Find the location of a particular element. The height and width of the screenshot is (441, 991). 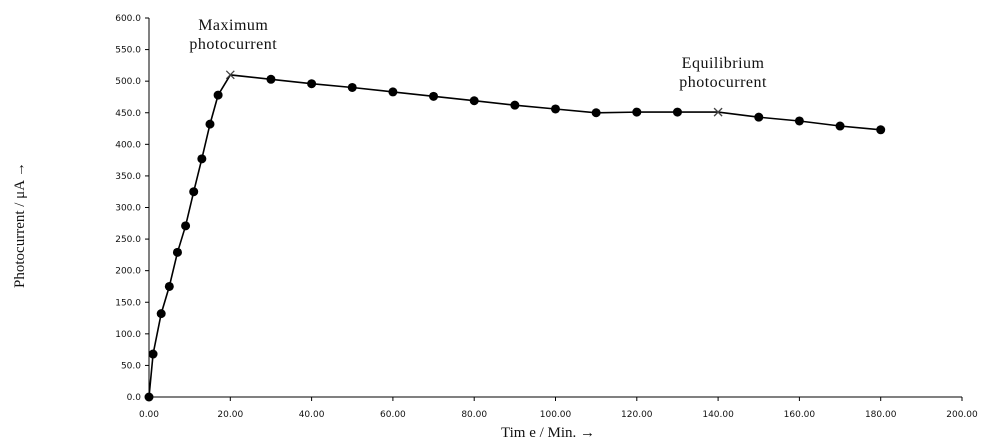

x-tick-label: 100.00 is located at coordinates (556, 415).